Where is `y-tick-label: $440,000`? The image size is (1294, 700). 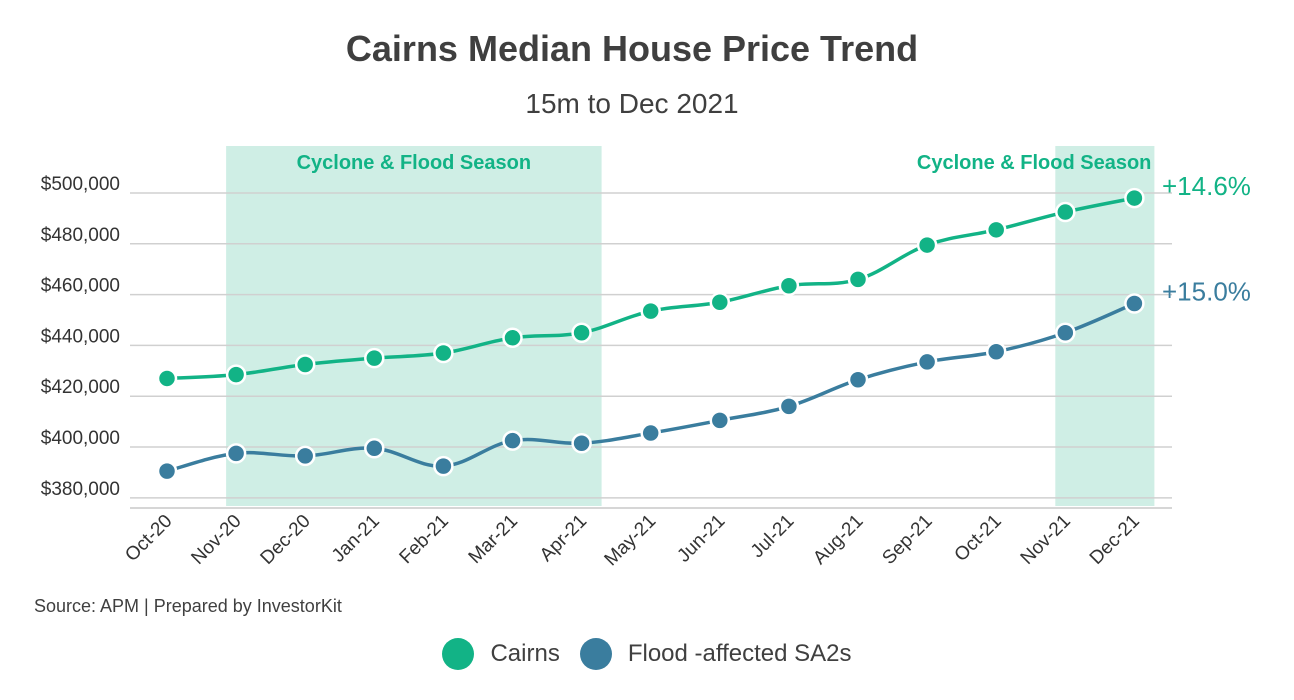
y-tick-label: $440,000 is located at coordinates (80, 336).